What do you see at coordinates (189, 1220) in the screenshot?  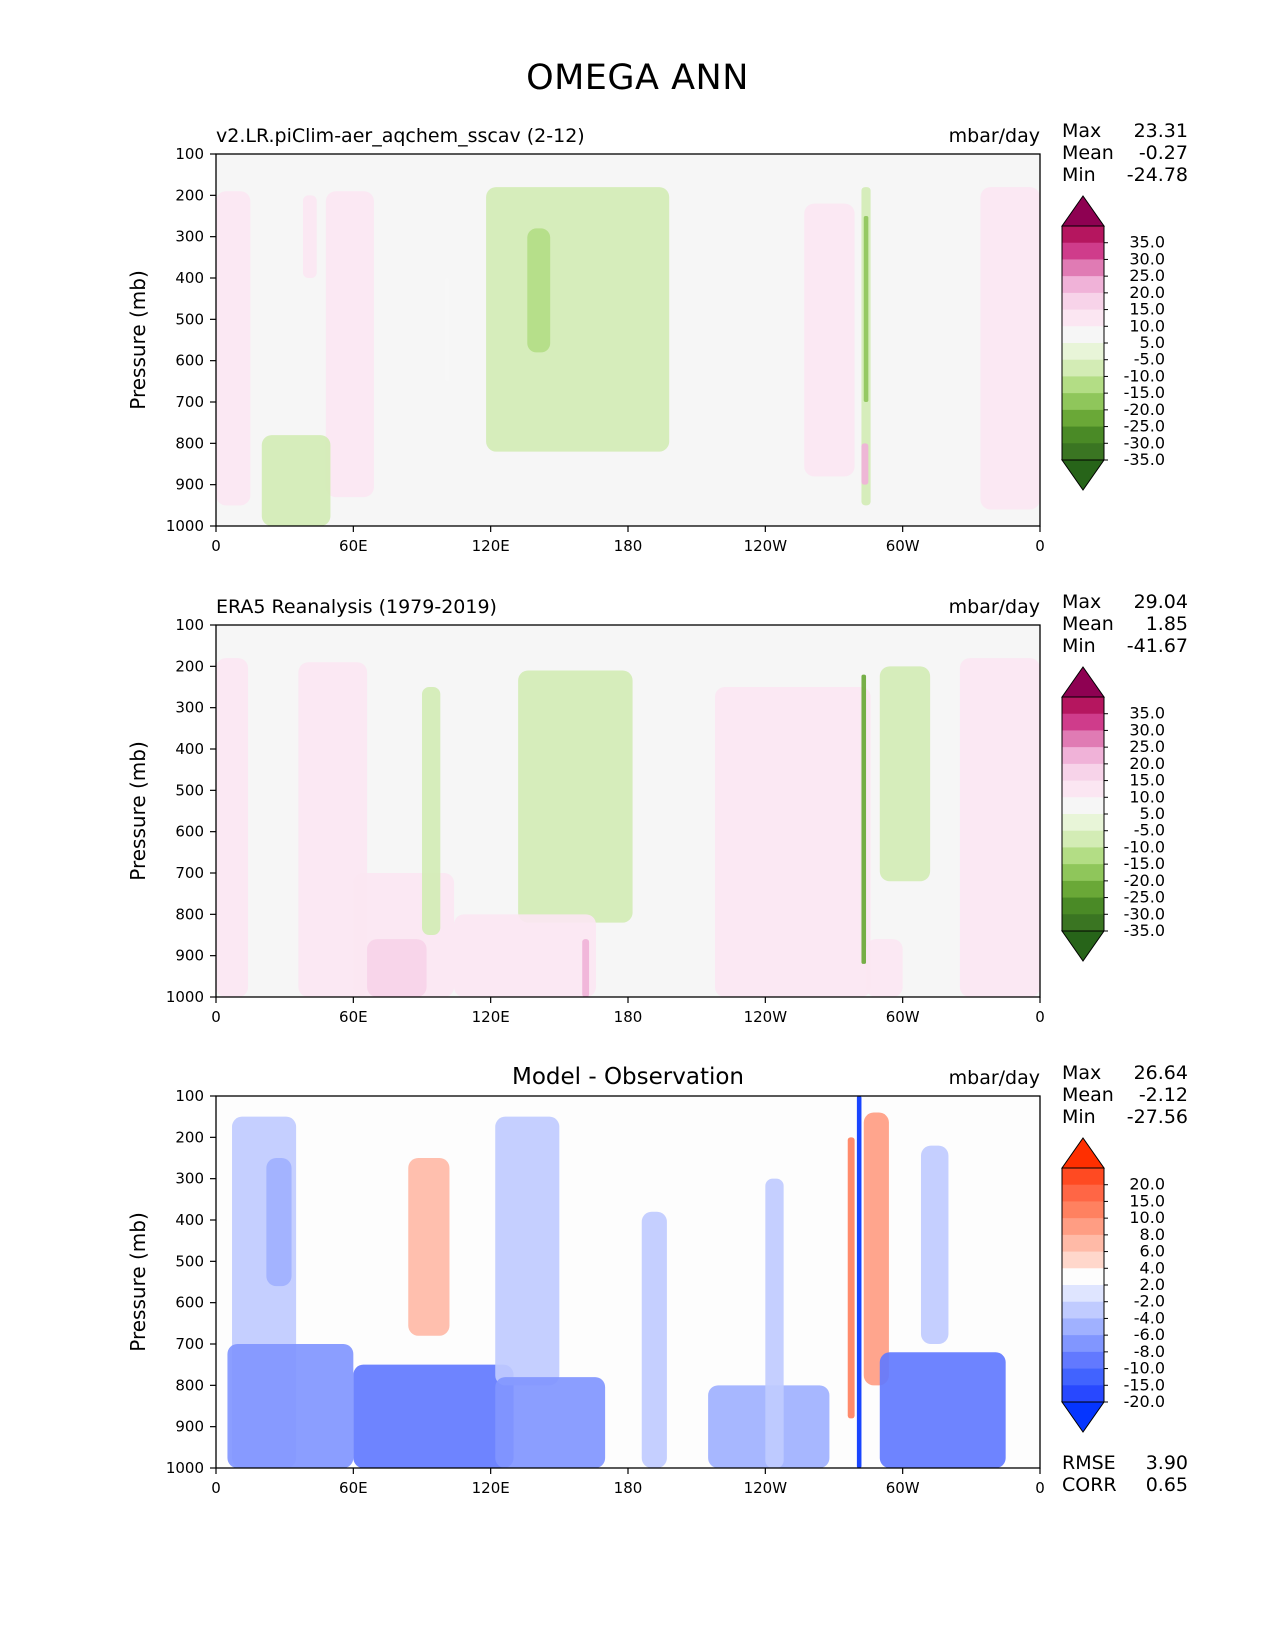 I see `y-tick-label: 400` at bounding box center [189, 1220].